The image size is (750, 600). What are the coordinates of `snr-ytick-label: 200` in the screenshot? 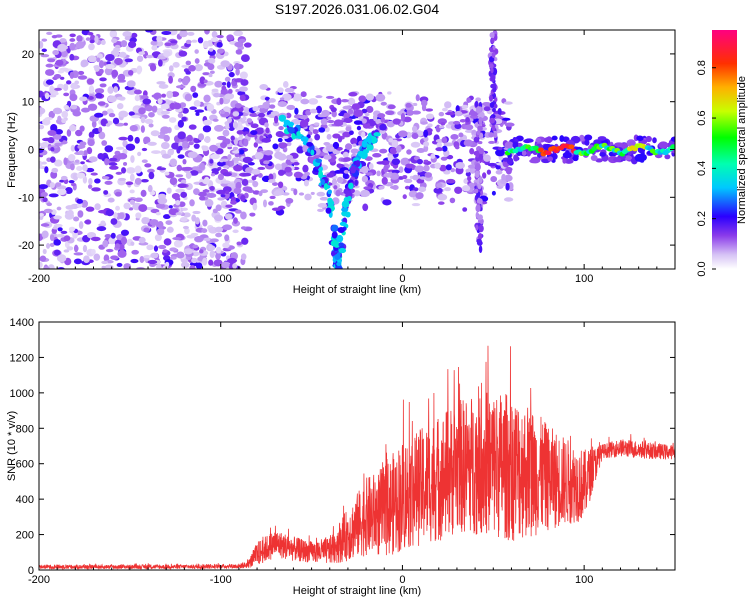 It's located at (25, 536).